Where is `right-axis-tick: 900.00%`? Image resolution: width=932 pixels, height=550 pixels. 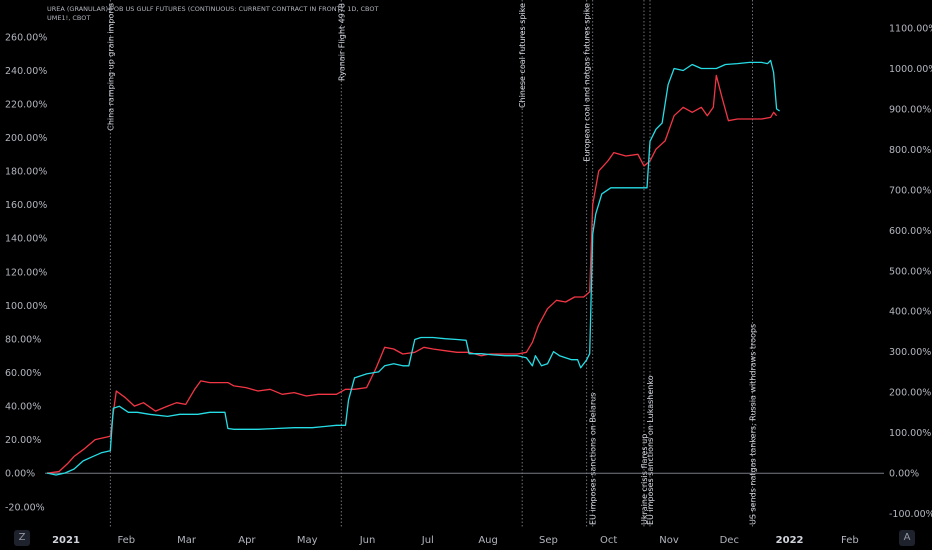
right-axis-tick: 900.00% is located at coordinates (910, 109).